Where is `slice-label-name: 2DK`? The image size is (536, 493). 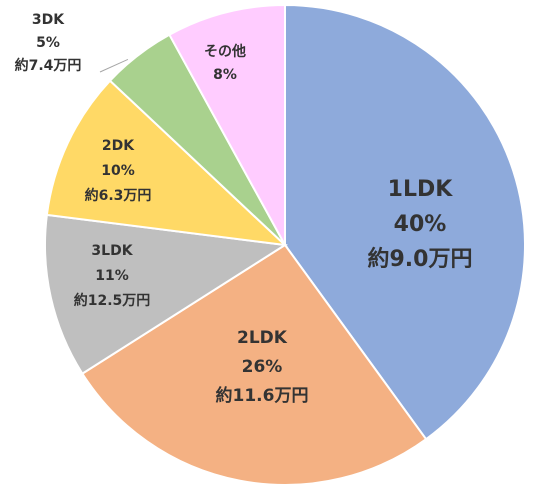
slice-label-name: 2DK is located at coordinates (118, 146).